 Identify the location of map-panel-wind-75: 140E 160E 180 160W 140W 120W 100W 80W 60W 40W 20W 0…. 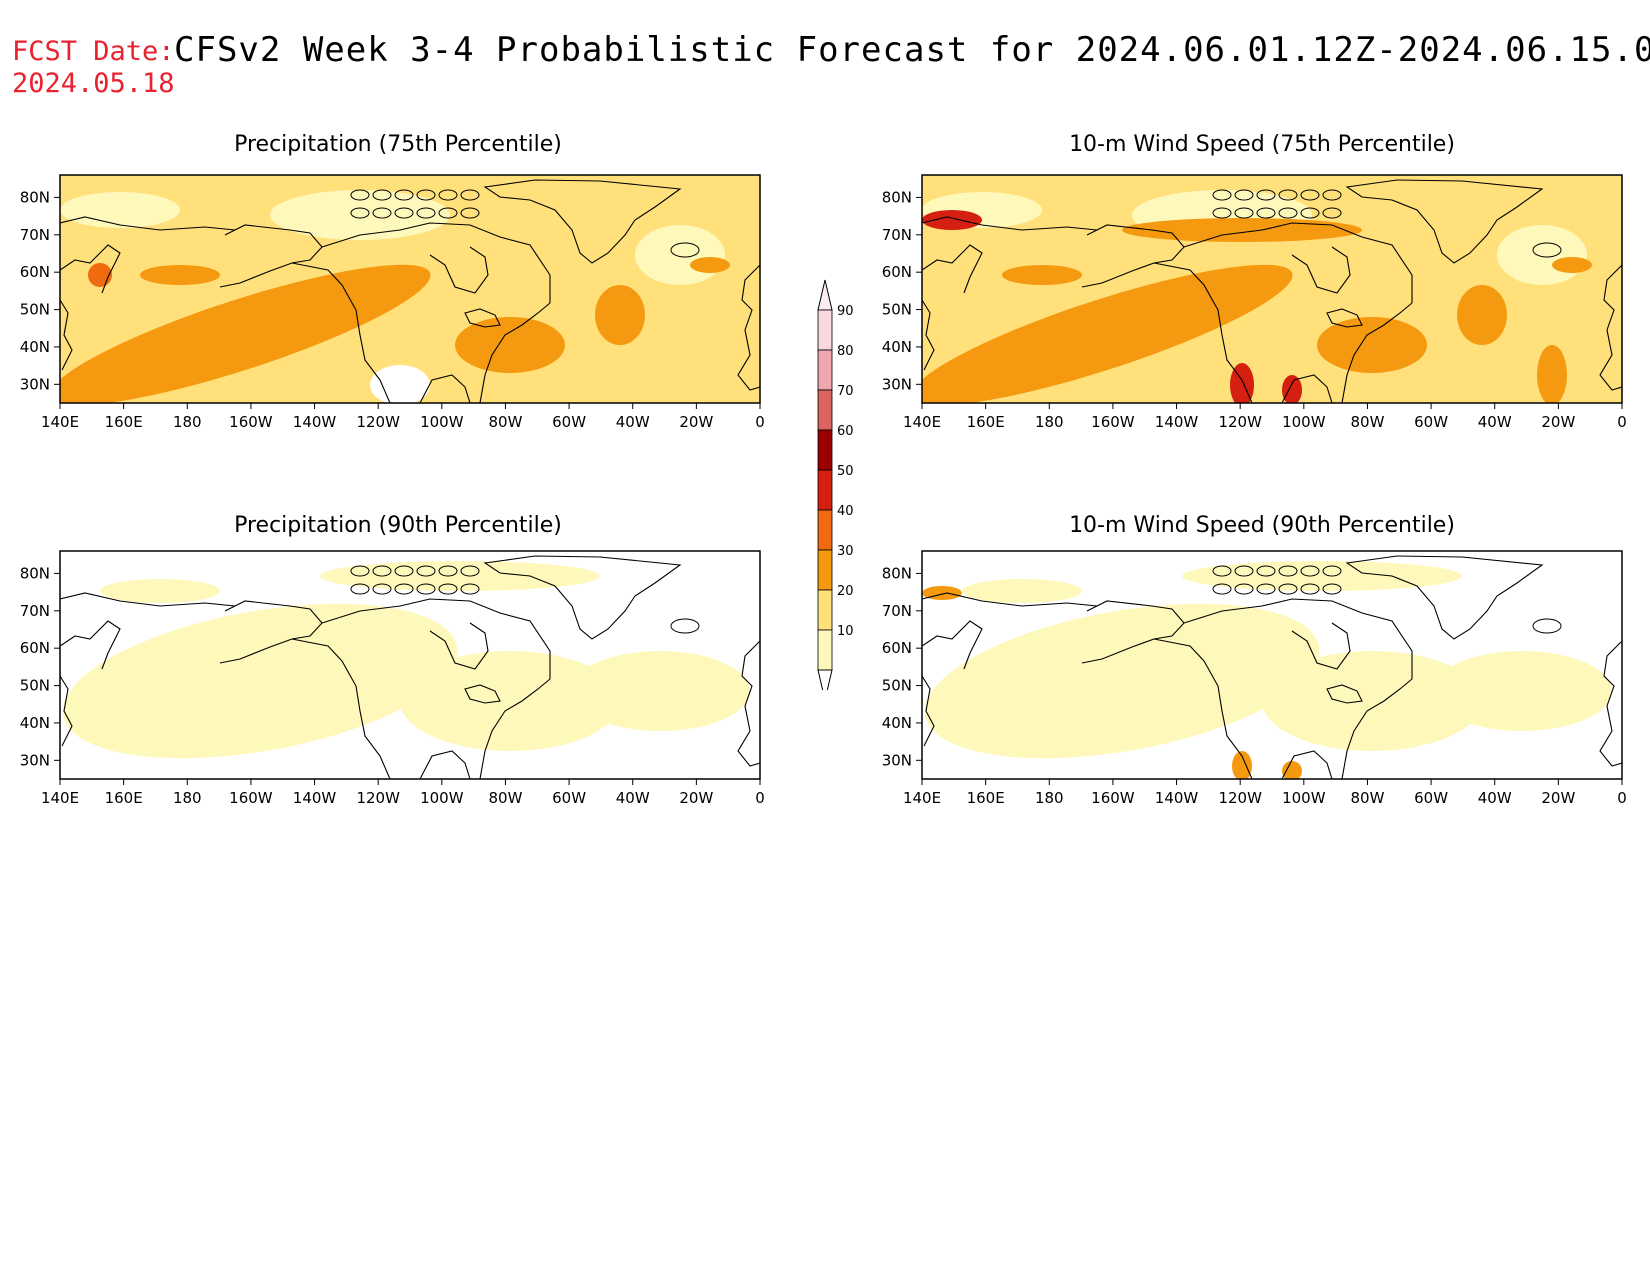
(1254, 302).